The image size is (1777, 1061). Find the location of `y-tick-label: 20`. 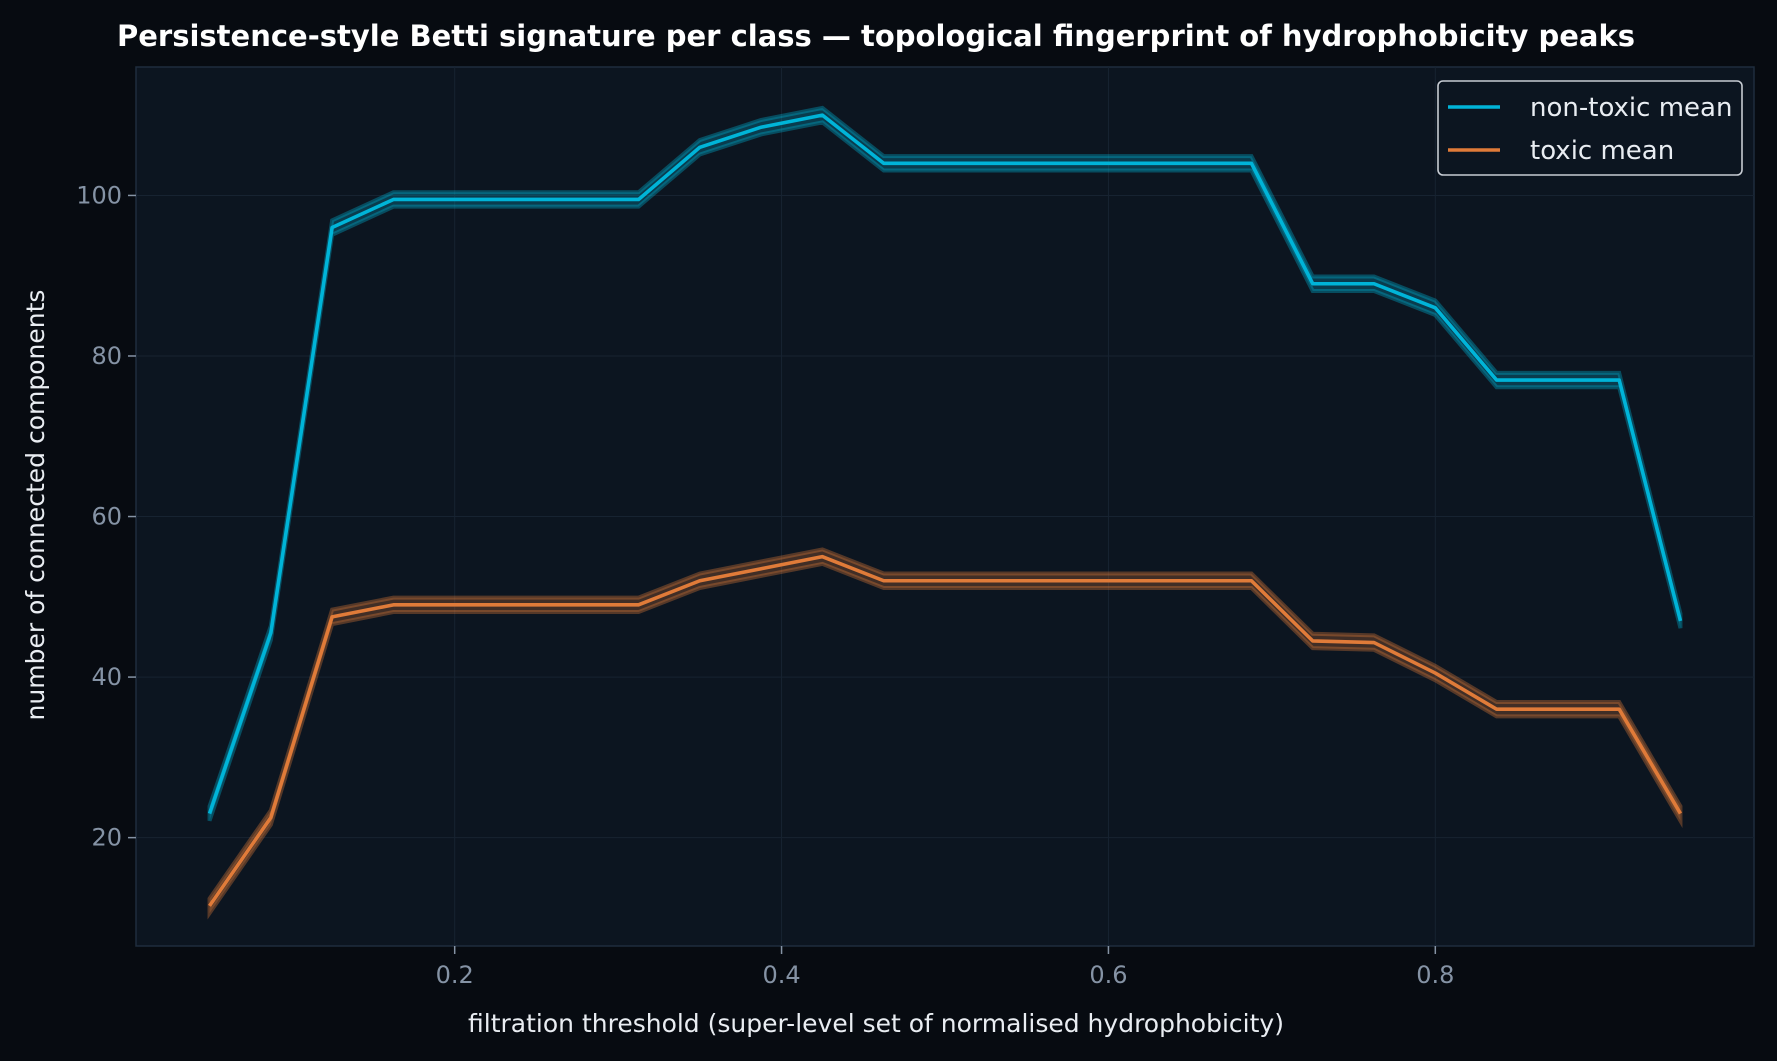

y-tick-label: 20 is located at coordinates (106, 838).